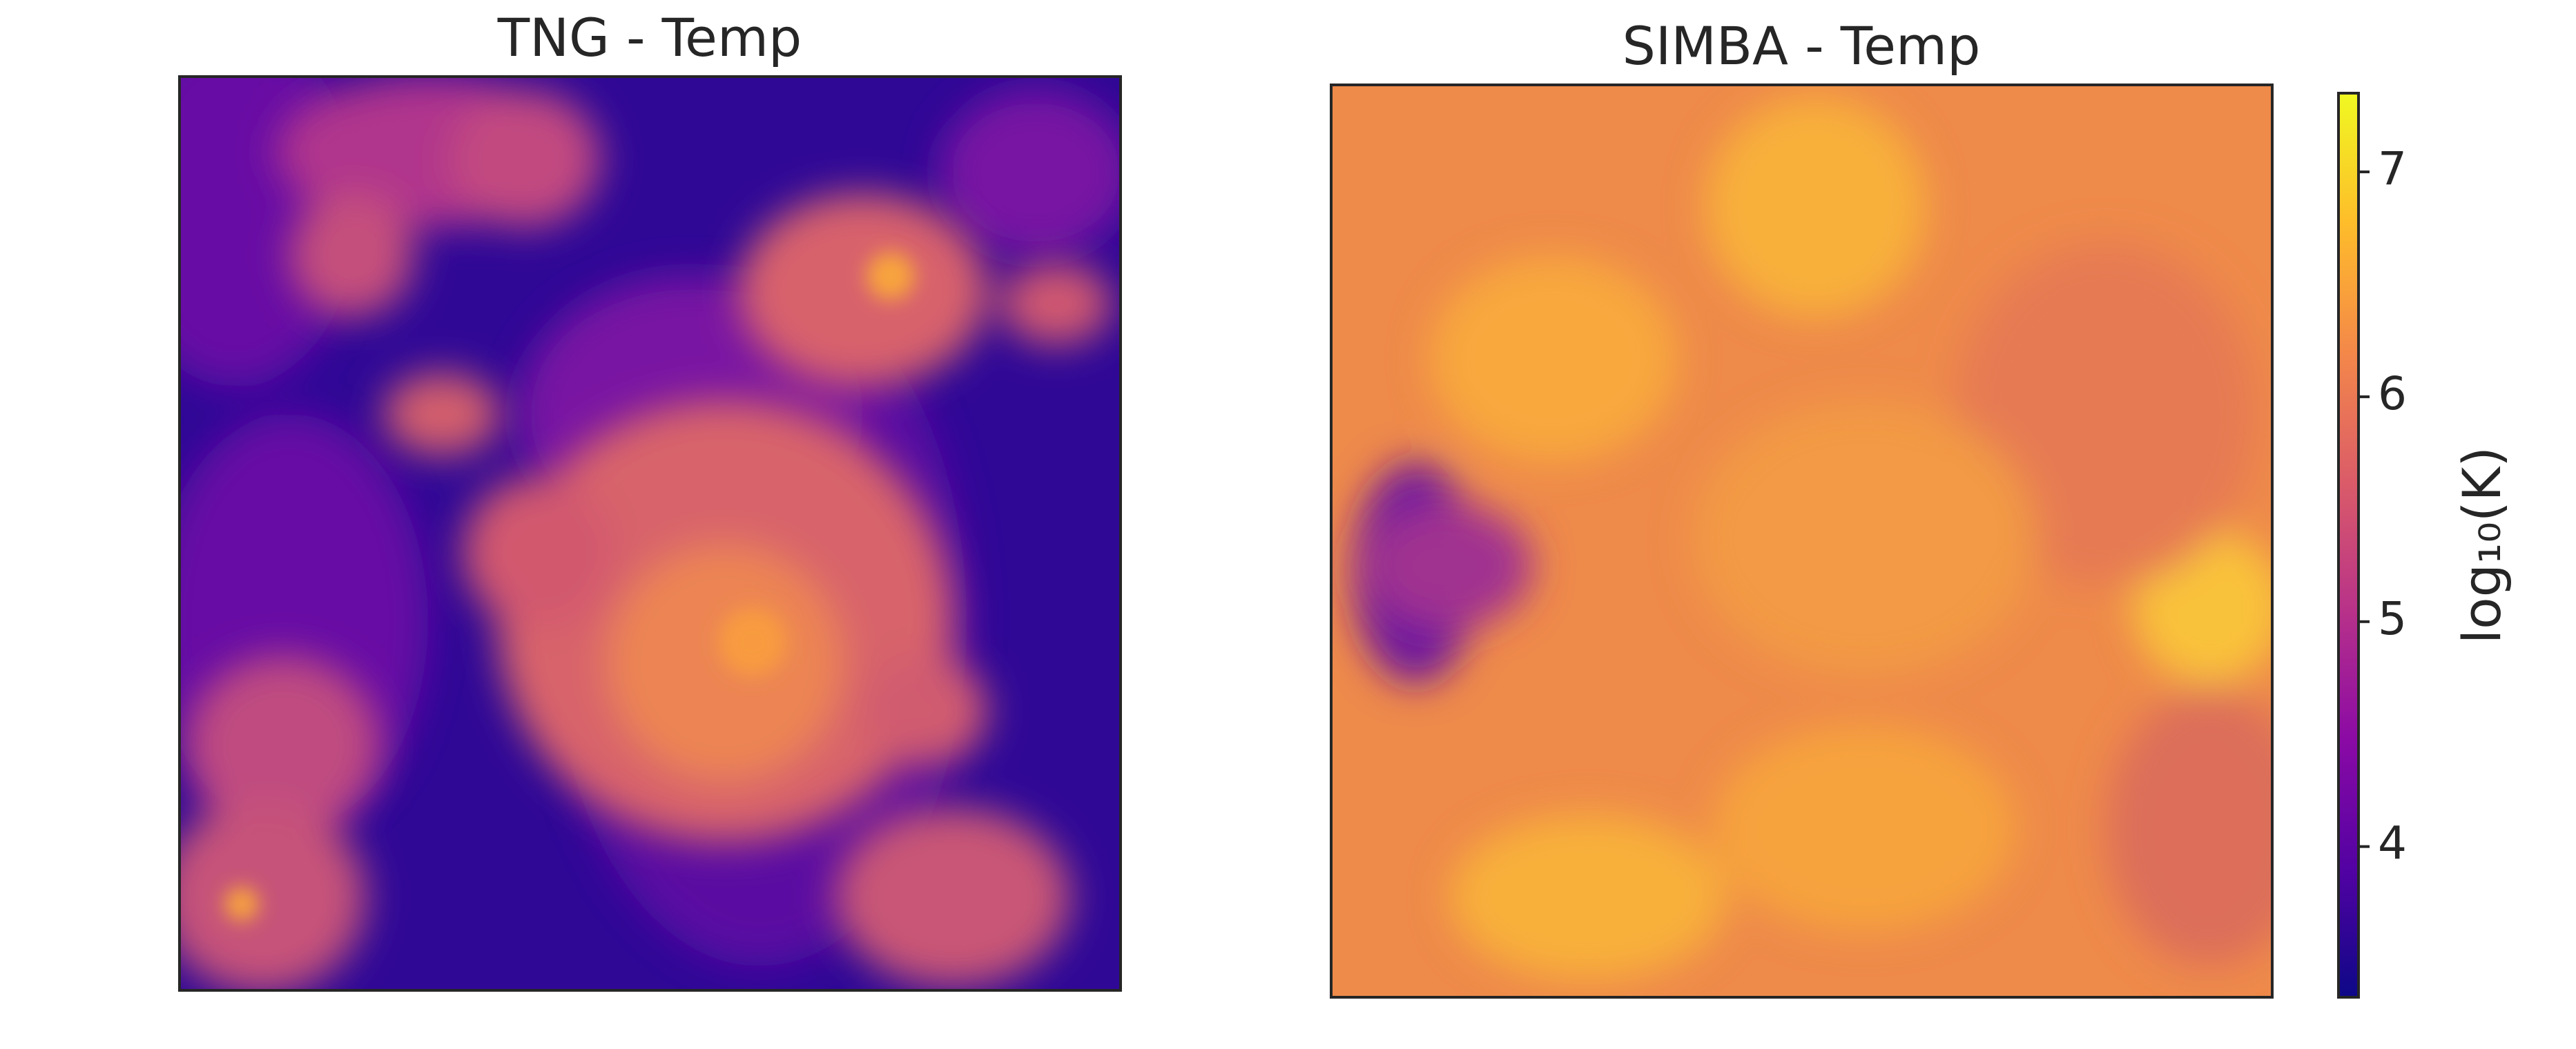 The image size is (2576, 1049). What do you see at coordinates (1802, 46) in the screenshot?
I see `panel-title: SIMBA - Temp` at bounding box center [1802, 46].